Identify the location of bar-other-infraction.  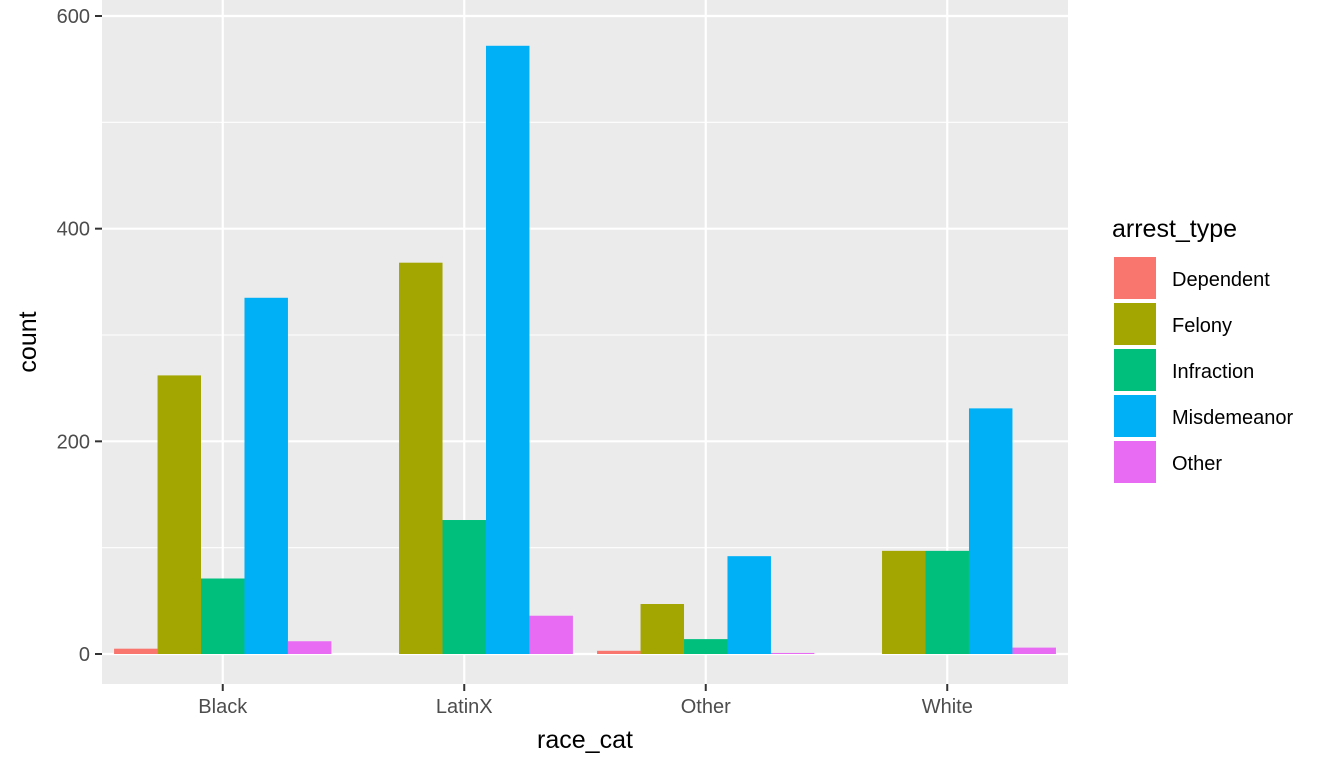
(706, 646).